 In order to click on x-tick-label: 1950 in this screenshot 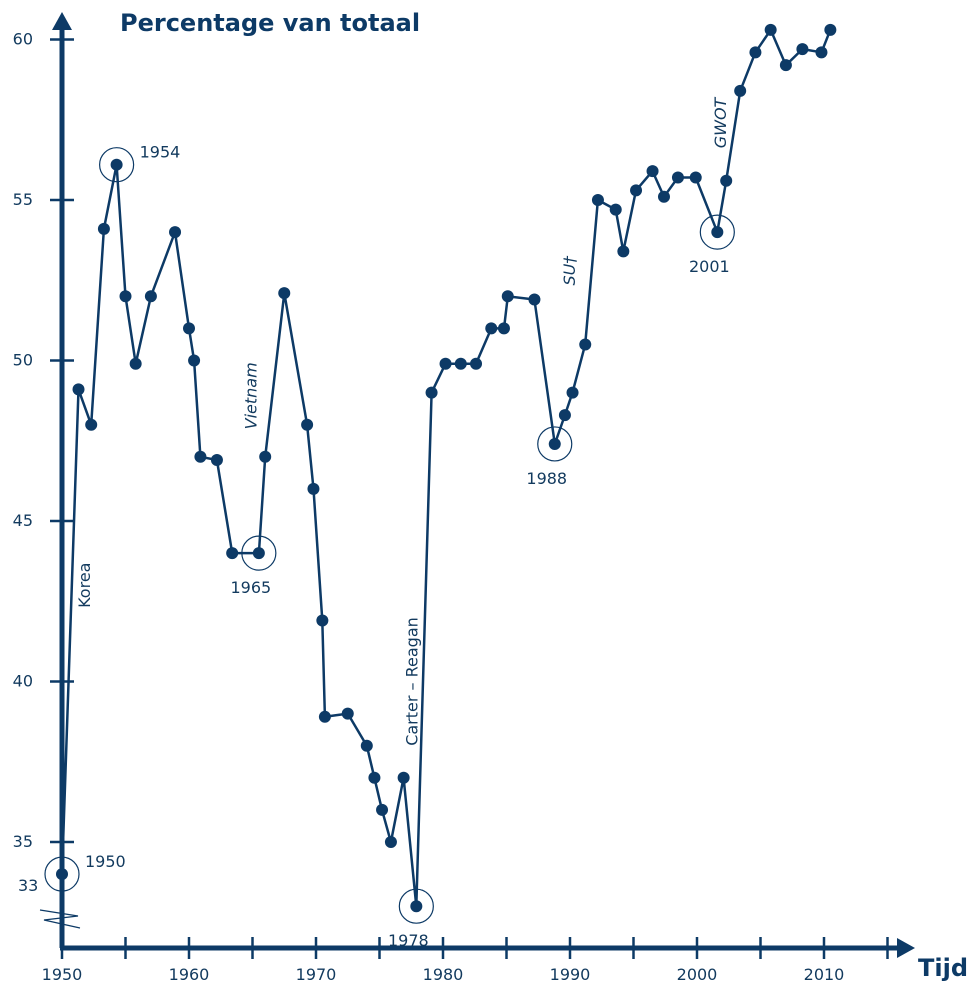, I will do `click(62, 974)`.